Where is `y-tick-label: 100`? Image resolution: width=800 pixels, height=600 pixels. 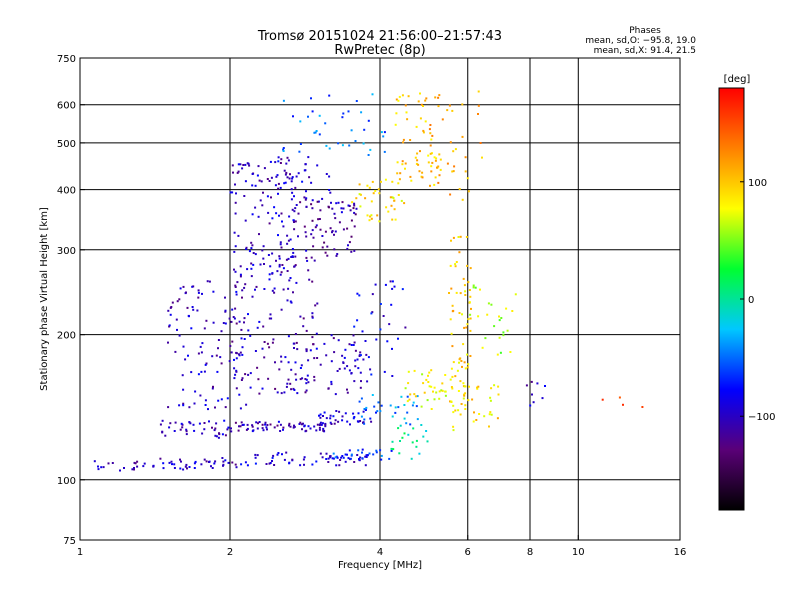 y-tick-label: 100 is located at coordinates (66, 481).